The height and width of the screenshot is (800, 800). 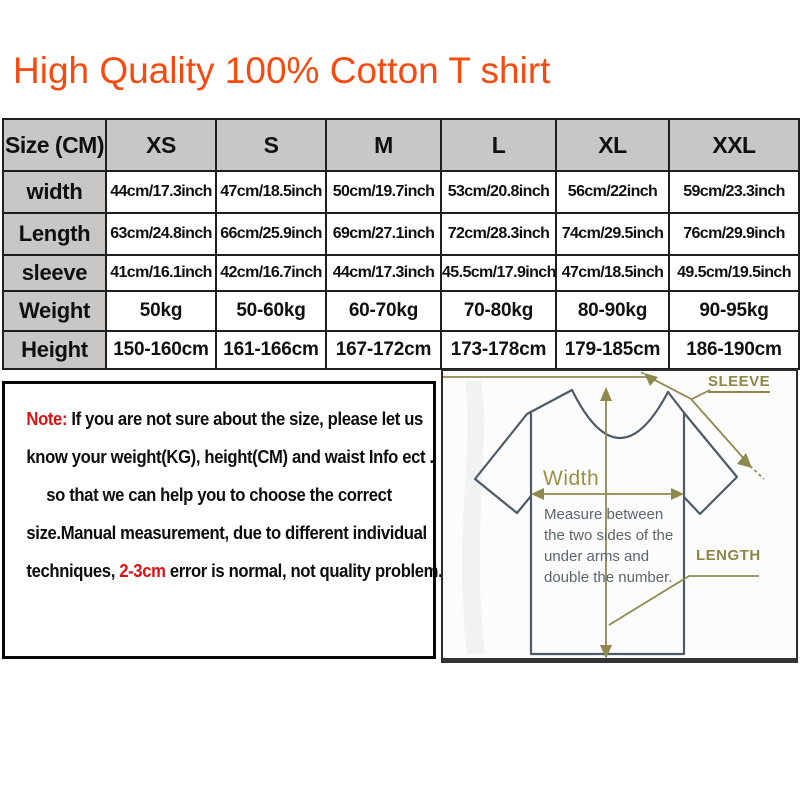 I want to click on row-label: width, so click(x=54, y=192).